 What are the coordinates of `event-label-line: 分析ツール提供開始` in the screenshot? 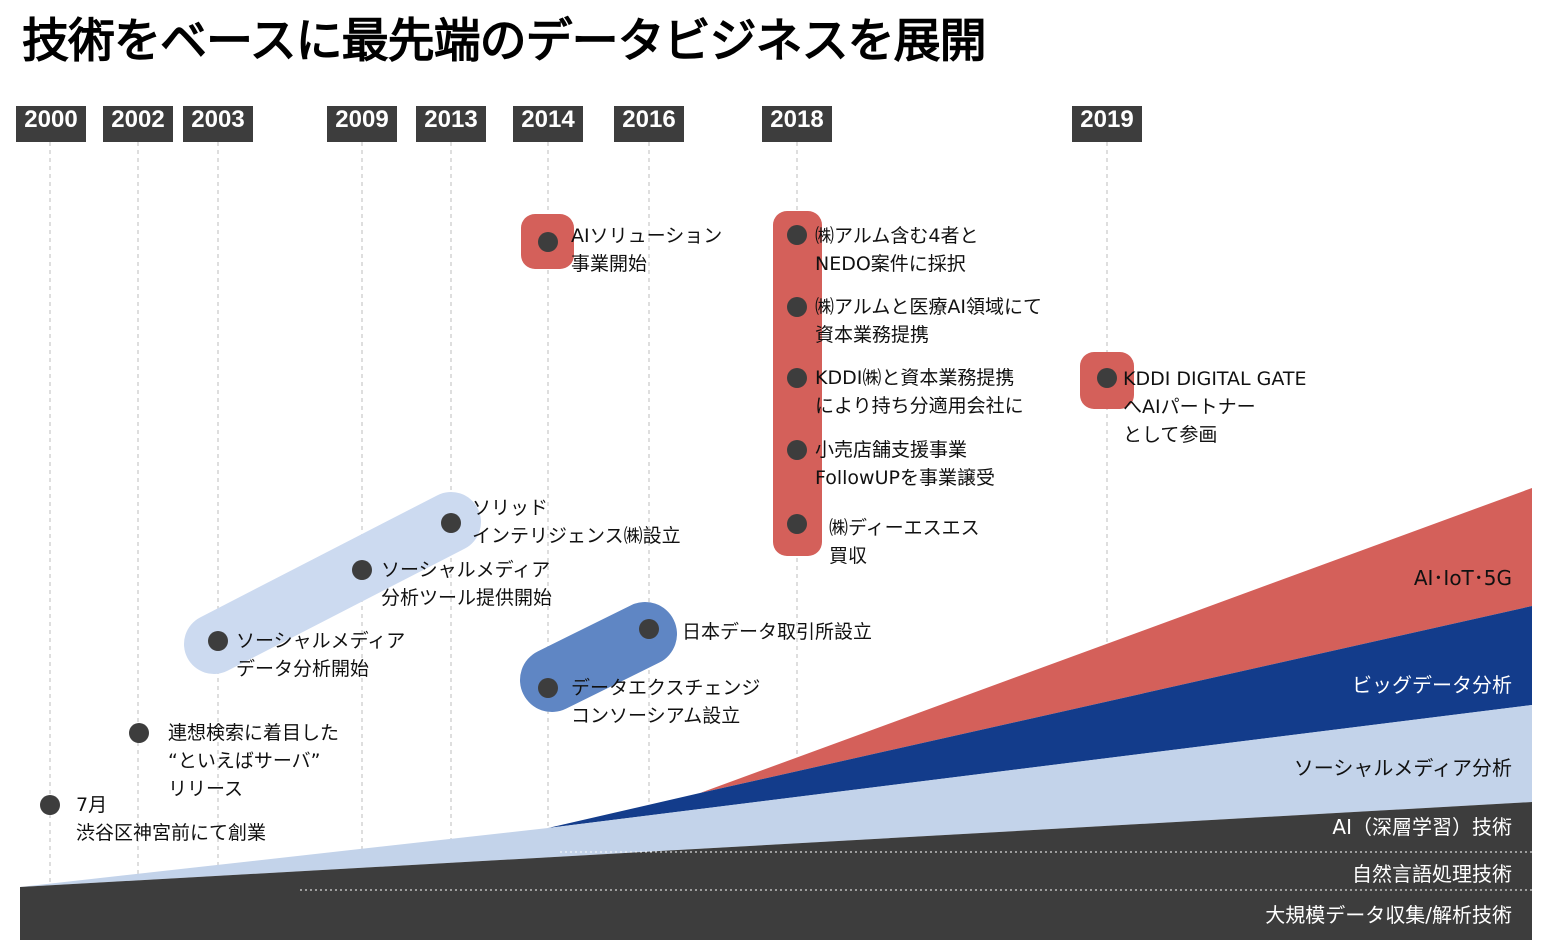 It's located at (467, 598).